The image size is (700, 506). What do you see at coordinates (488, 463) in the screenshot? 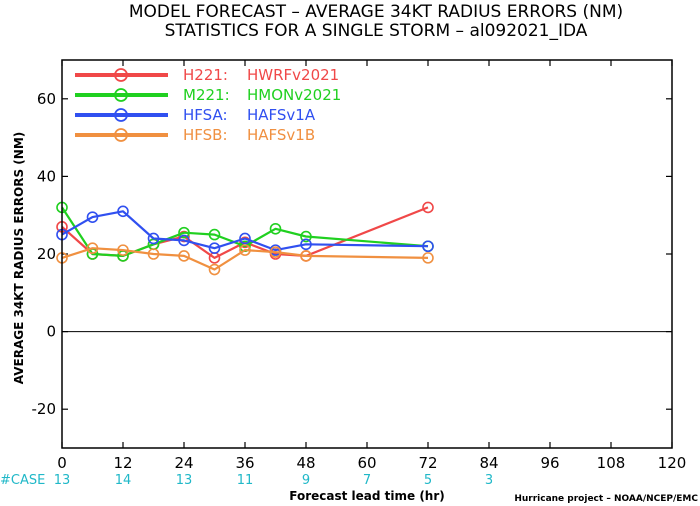
I see `x-tick-label: 84` at bounding box center [488, 463].